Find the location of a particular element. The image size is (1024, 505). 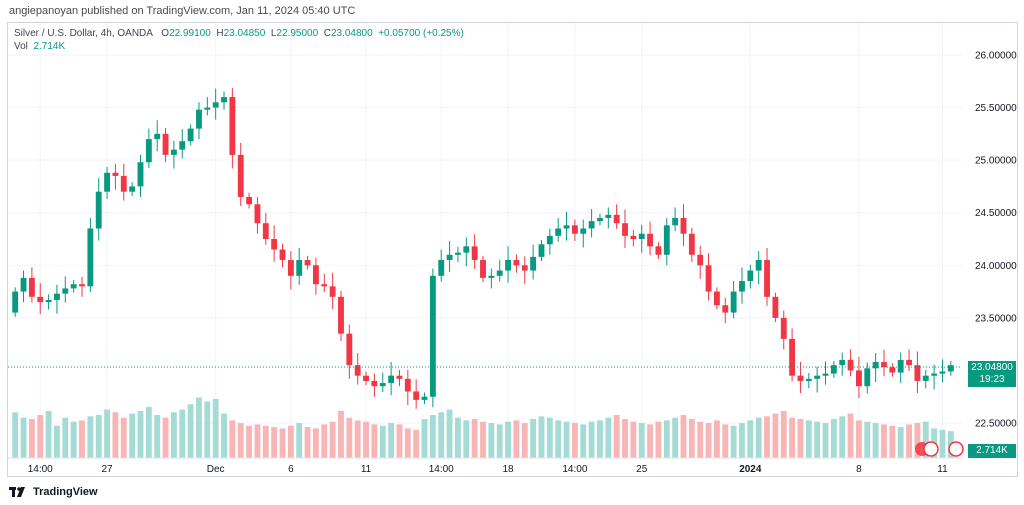

high-value: 23.04850 is located at coordinates (244, 33).